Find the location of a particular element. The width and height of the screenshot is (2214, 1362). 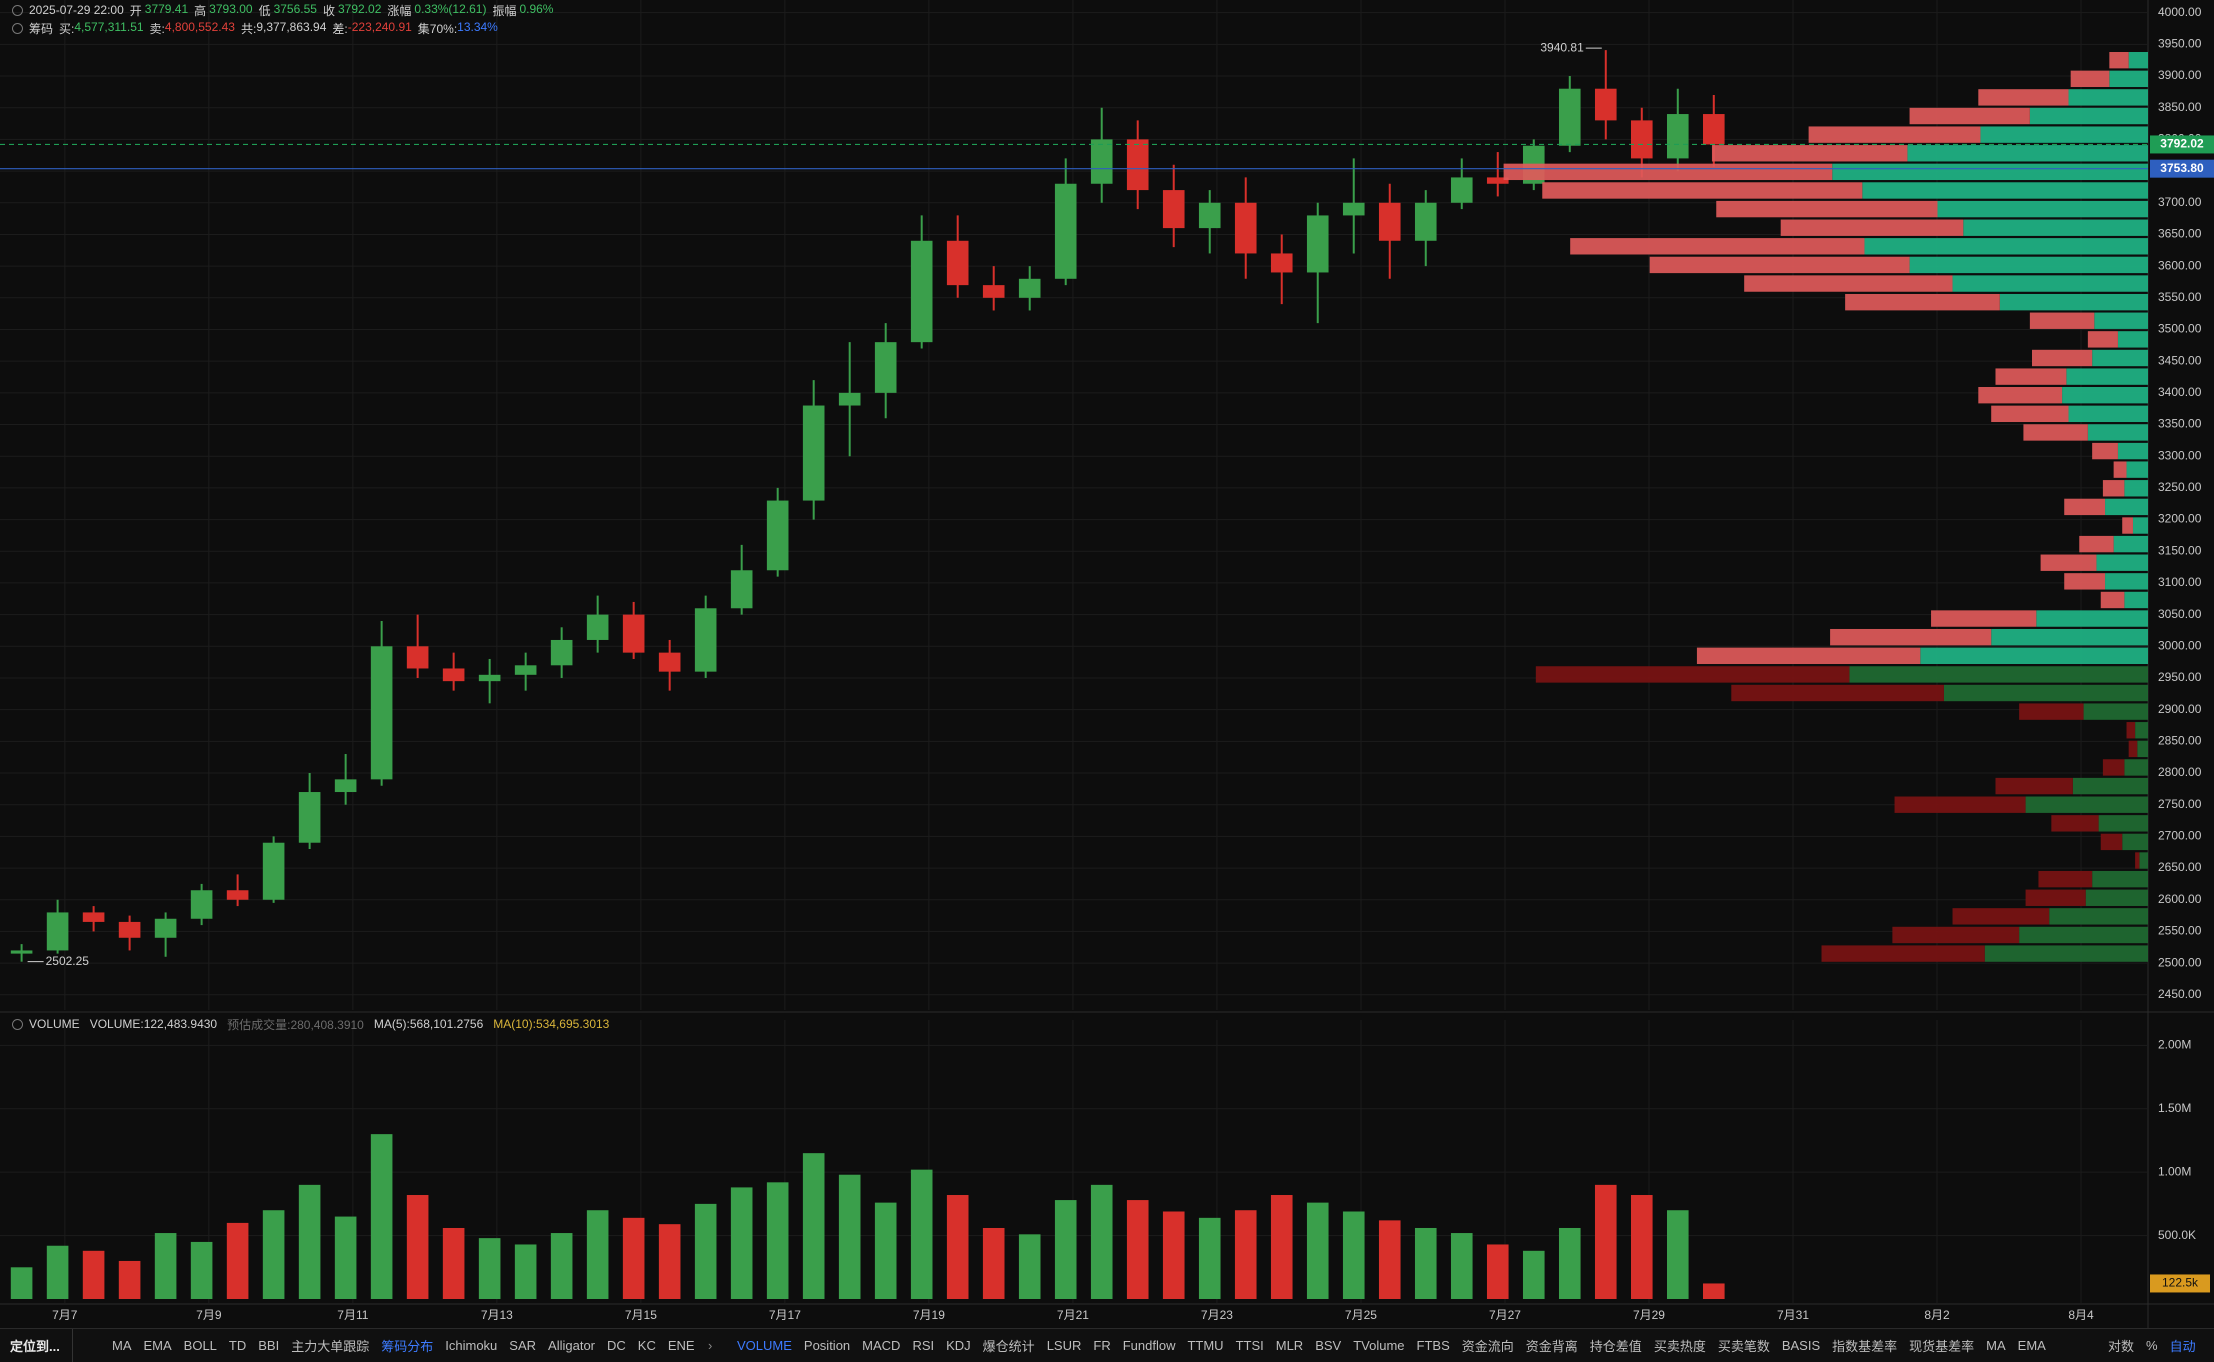

toolbar-item: 主力大单跟踪 is located at coordinates (330, 1346).